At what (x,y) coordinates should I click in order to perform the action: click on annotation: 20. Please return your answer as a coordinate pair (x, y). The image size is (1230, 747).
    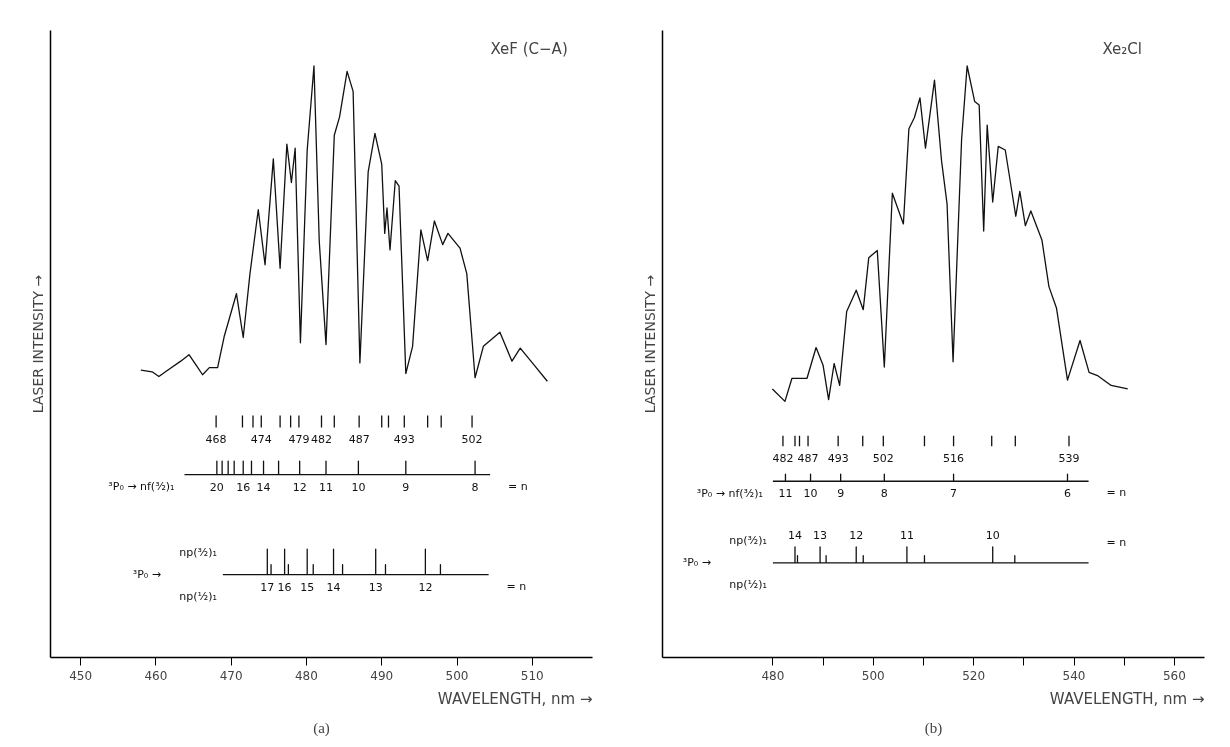
    Looking at the image, I should click on (216, 487).